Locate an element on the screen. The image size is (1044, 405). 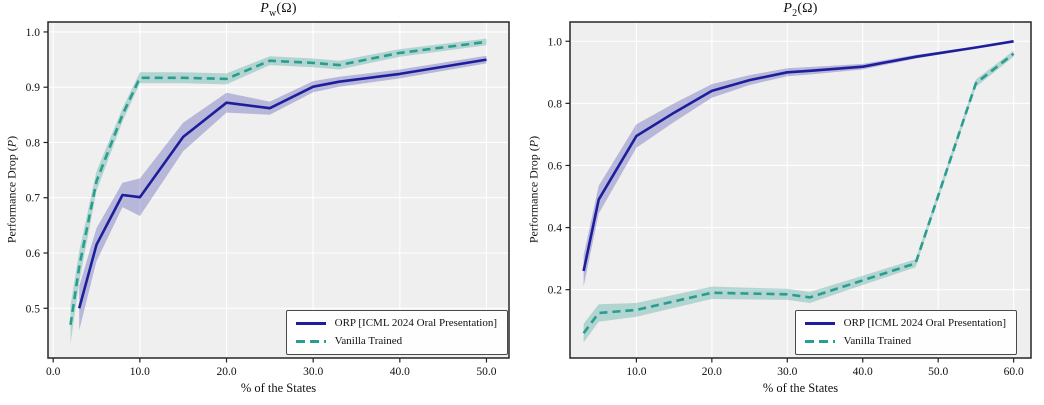
svg-text: 0.5 is located at coordinates (33, 309).